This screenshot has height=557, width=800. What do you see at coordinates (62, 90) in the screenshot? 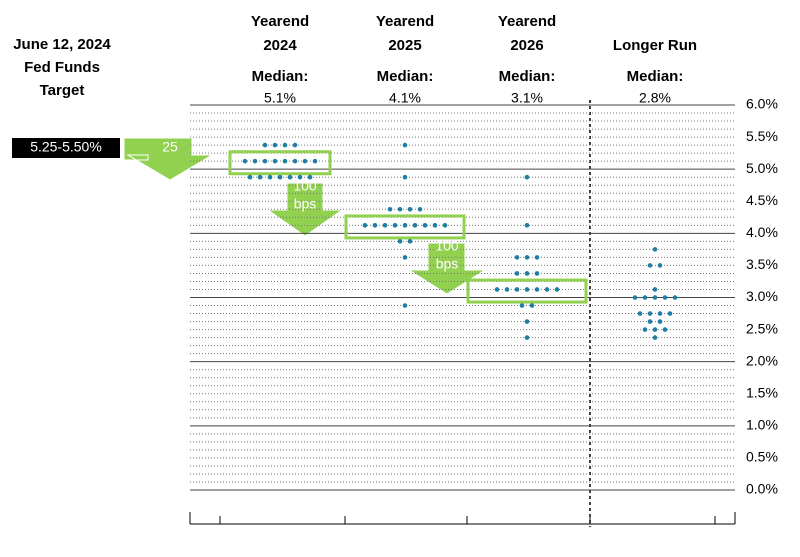
I see `left-label: Target` at bounding box center [62, 90].